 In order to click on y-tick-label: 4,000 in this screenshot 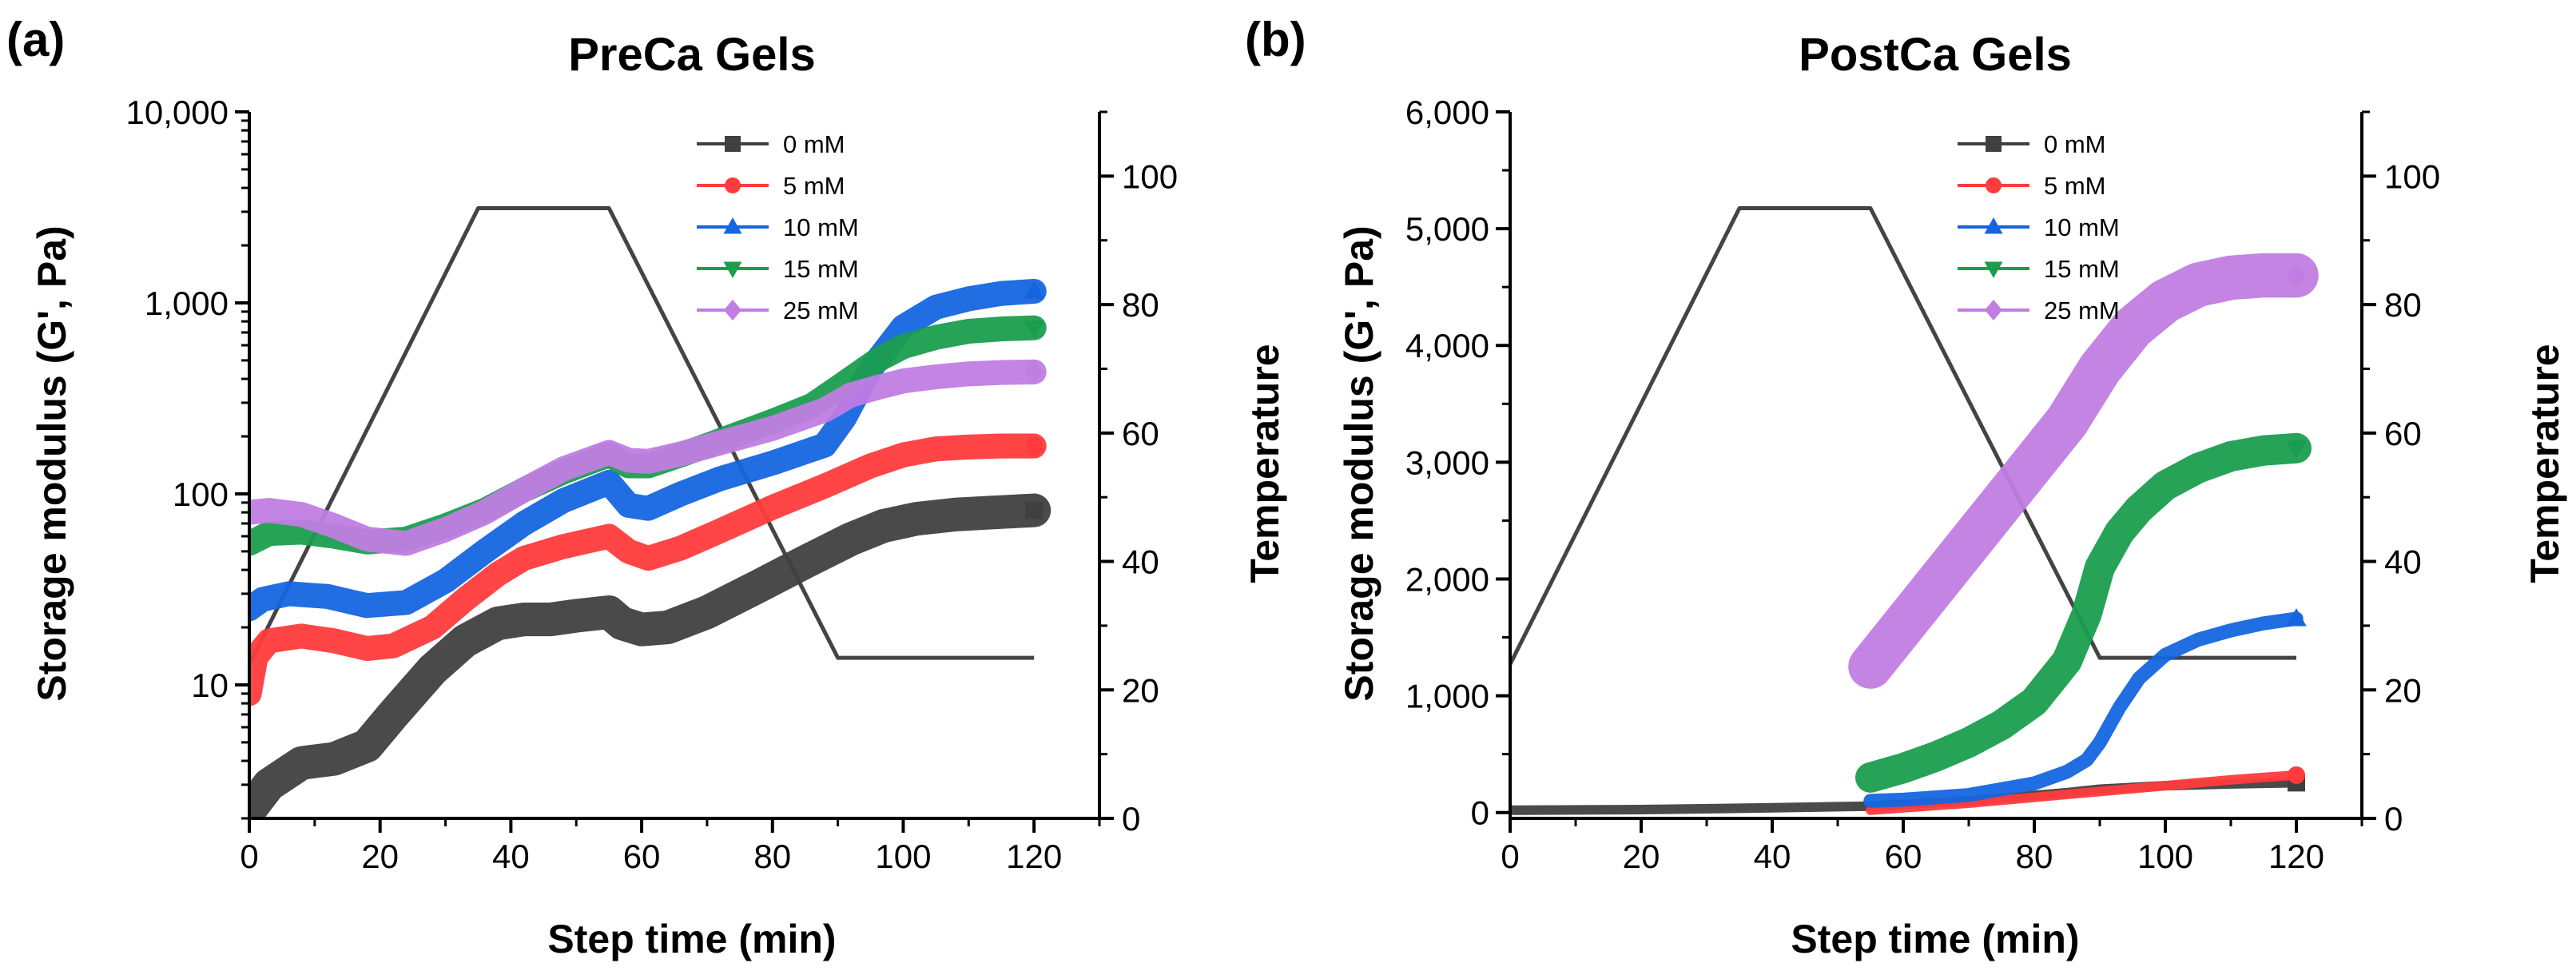, I will do `click(1447, 345)`.